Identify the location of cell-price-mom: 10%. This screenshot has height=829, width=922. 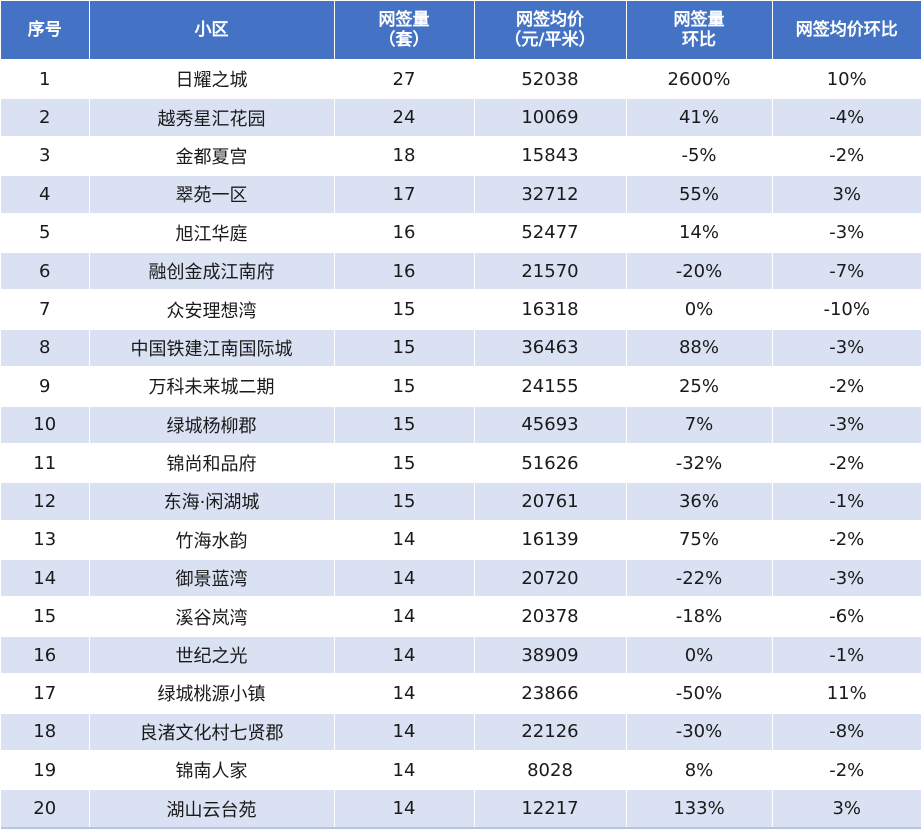
(846, 80).